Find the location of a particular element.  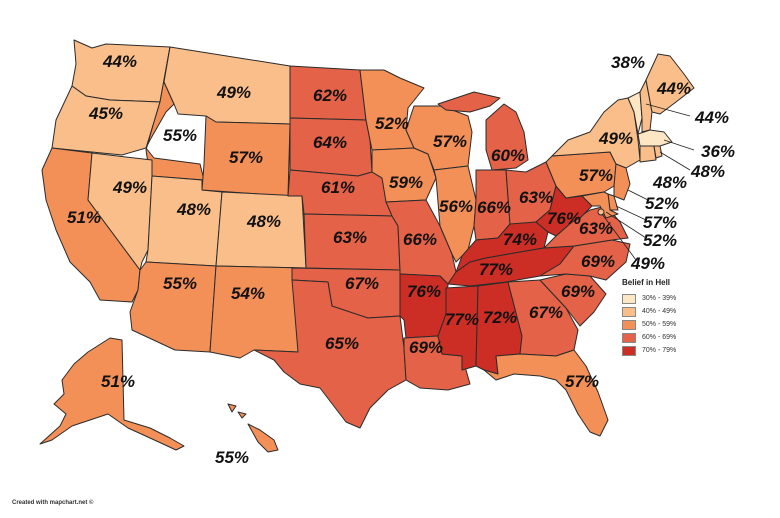

label-id: 55% is located at coordinates (180, 135).